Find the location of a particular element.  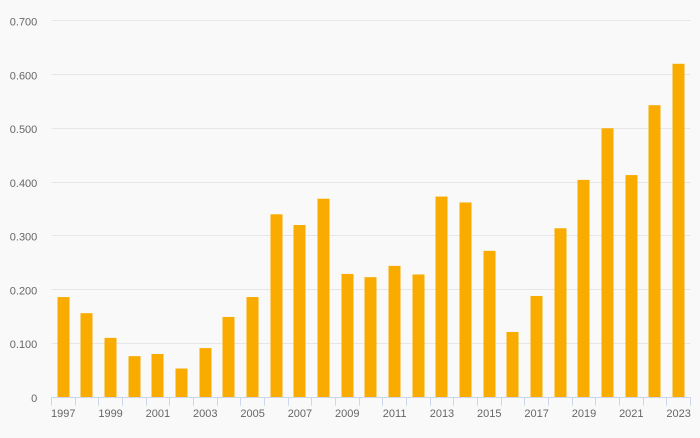

svg-text: 2015 is located at coordinates (489, 414).